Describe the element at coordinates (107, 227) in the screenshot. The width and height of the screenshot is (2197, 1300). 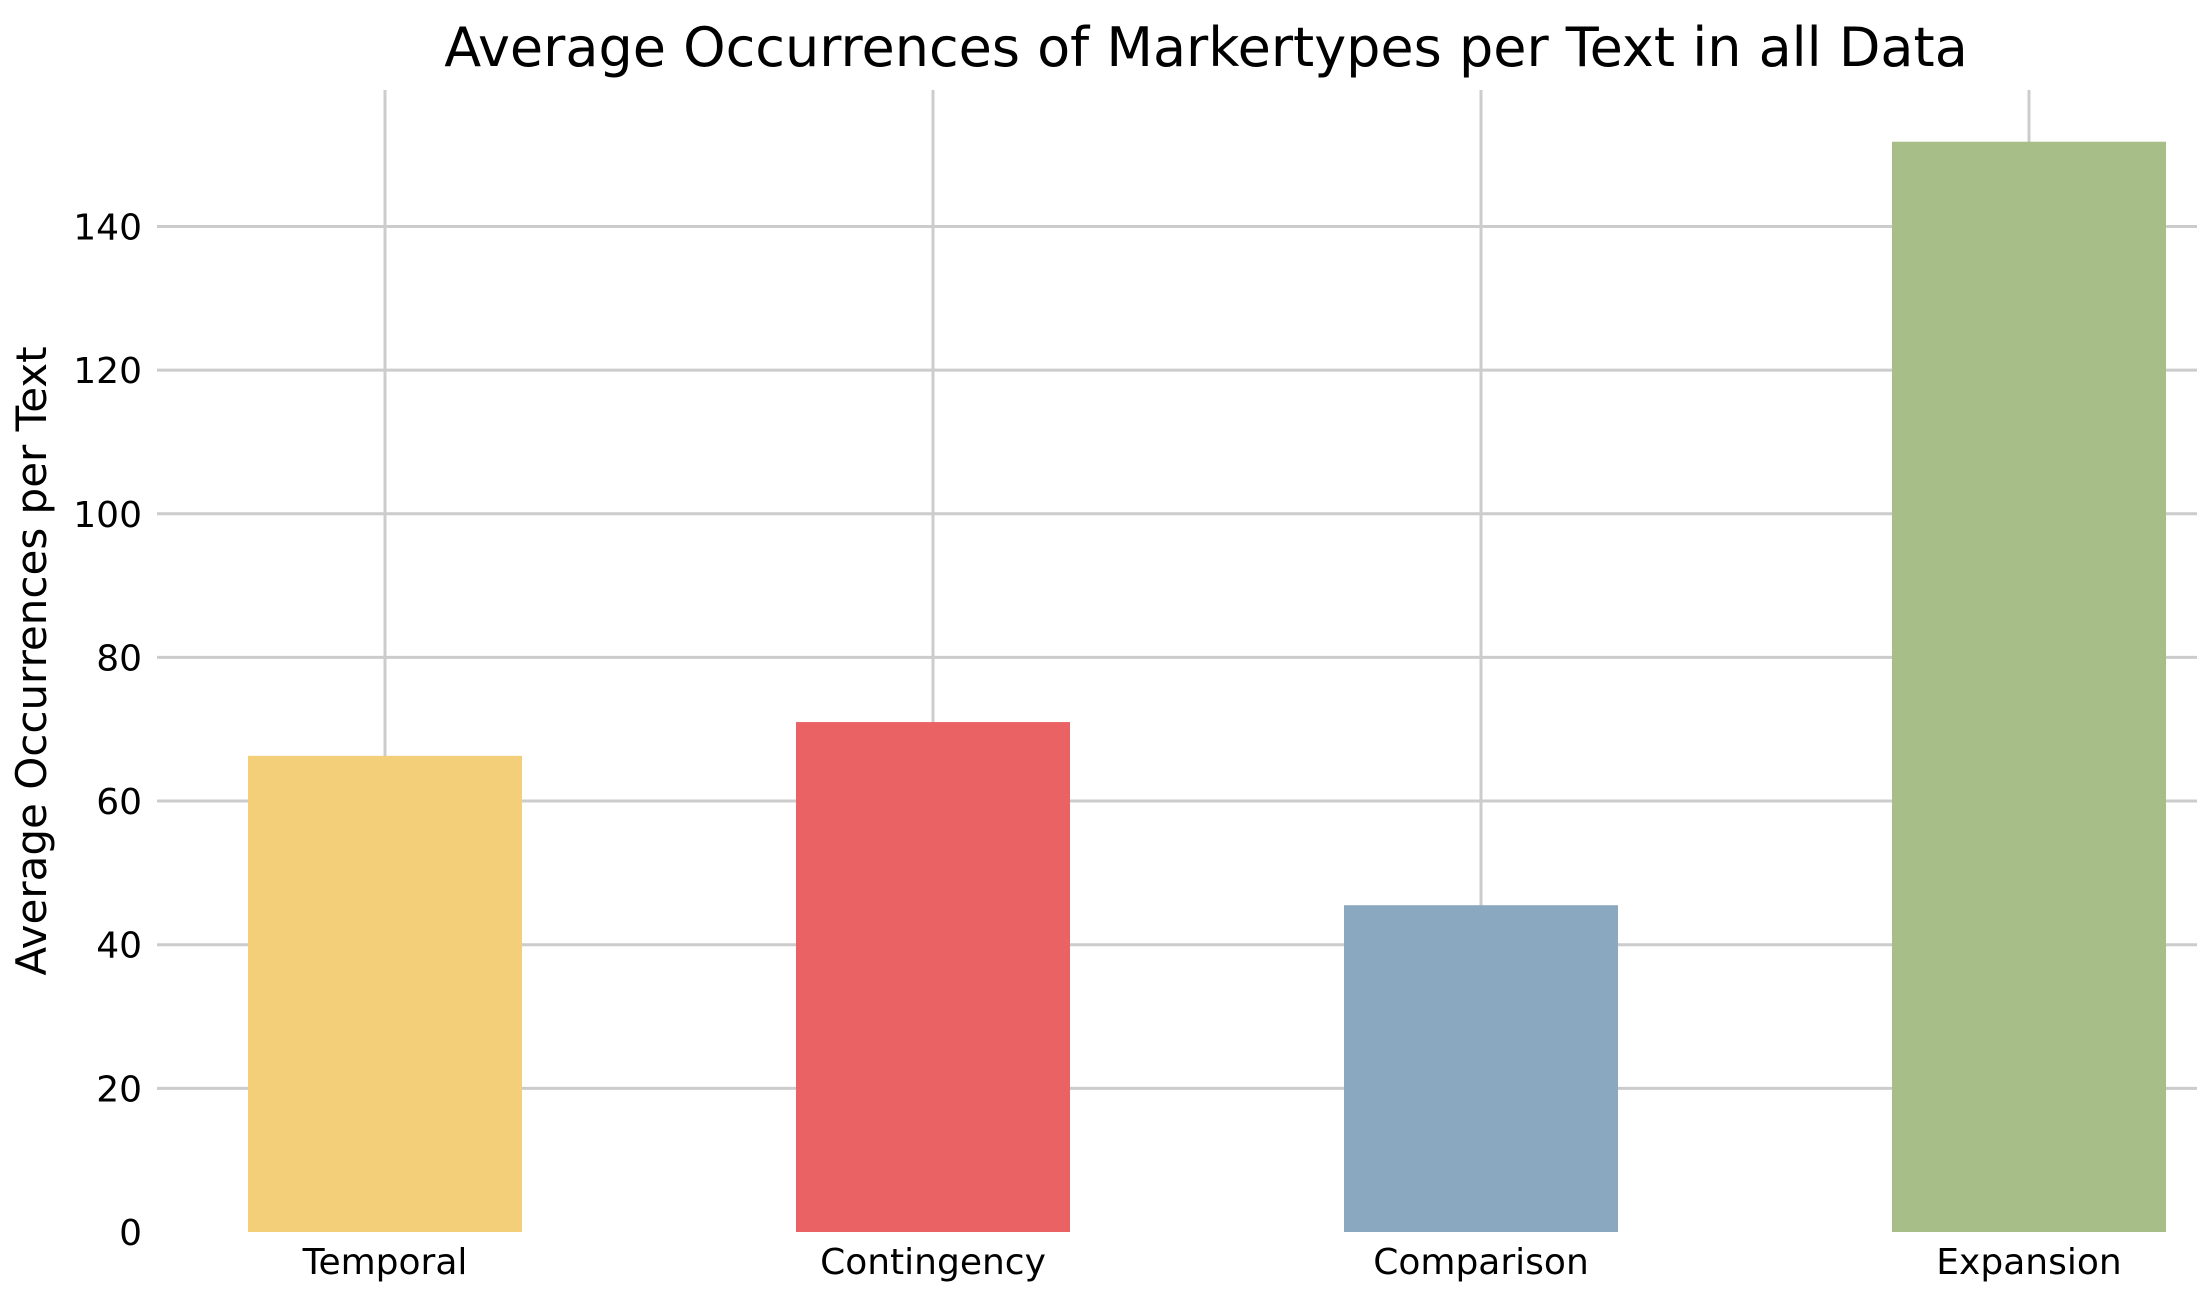
I see `y-tick-label: 140` at that location.